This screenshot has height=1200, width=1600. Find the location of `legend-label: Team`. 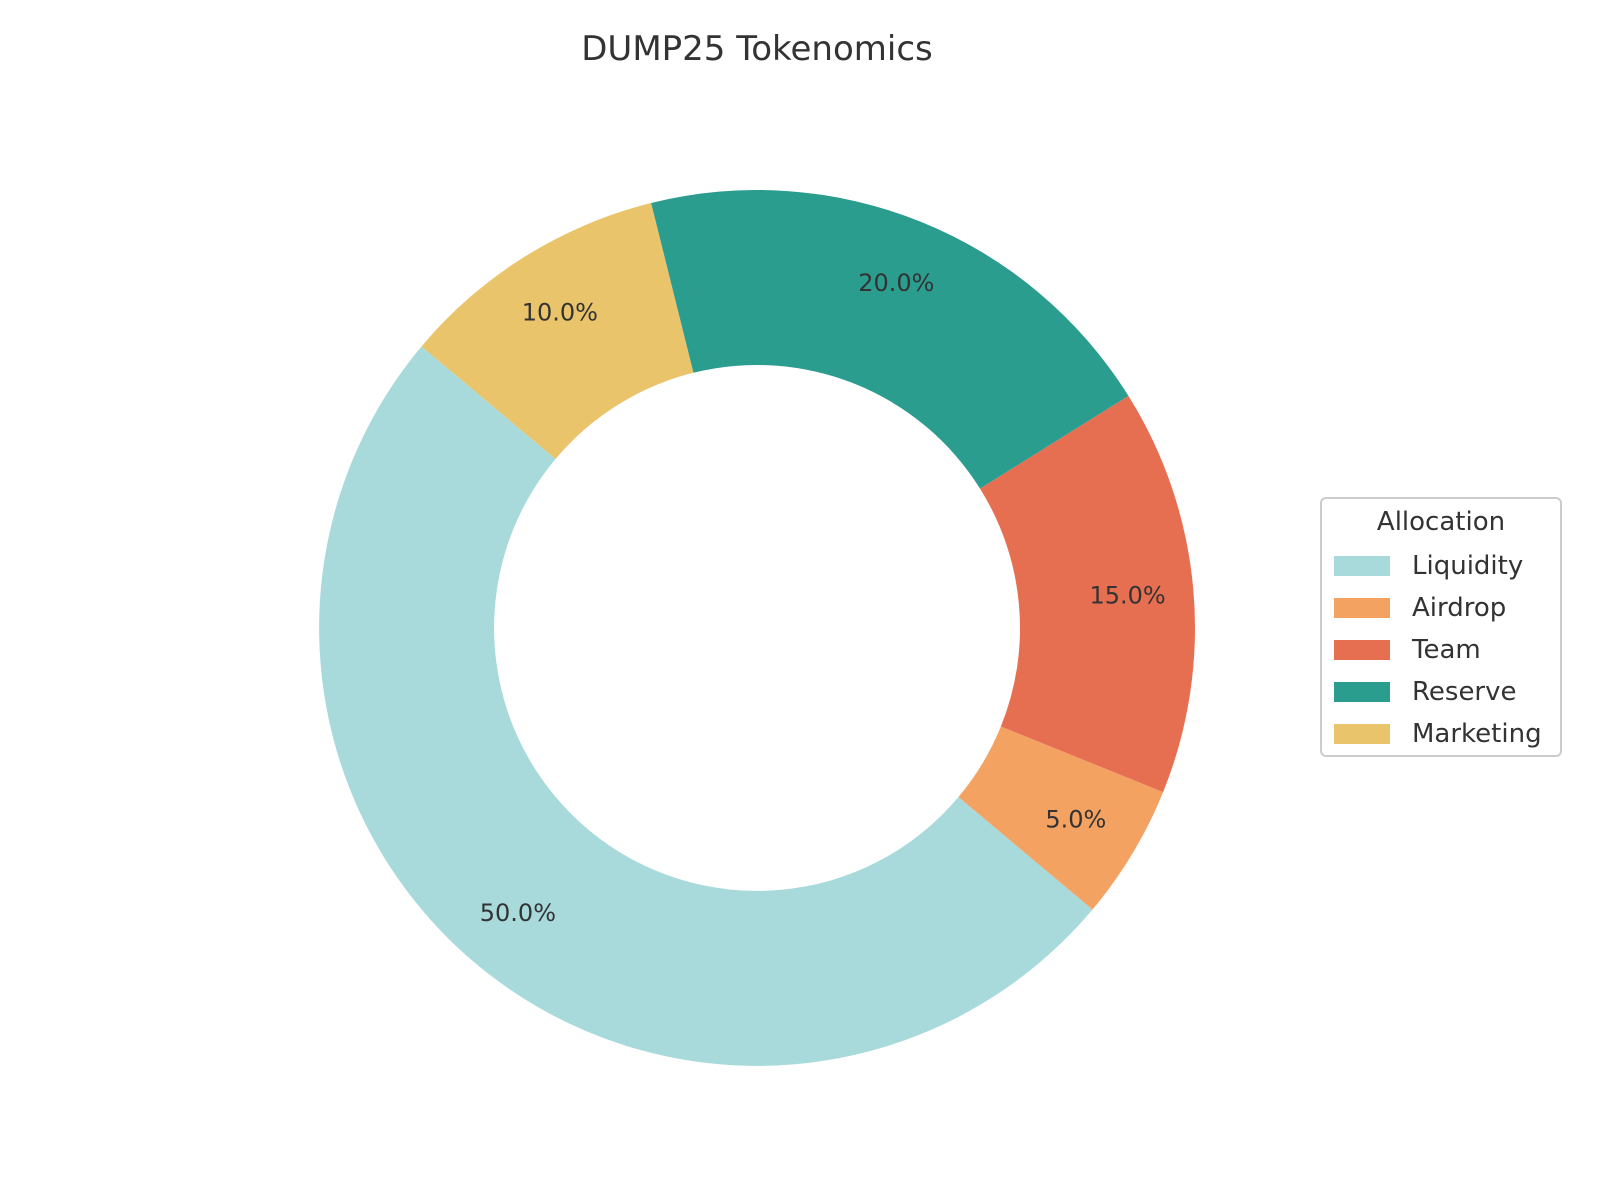

legend-label: Team is located at coordinates (1446, 650).